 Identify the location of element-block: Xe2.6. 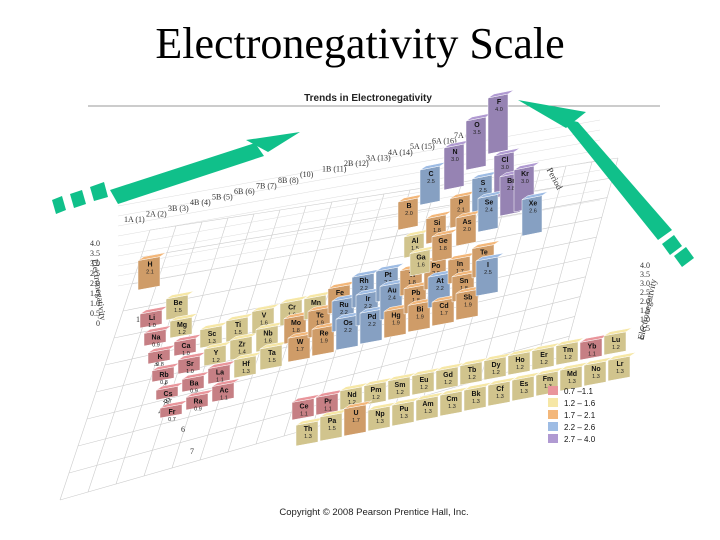
(535, 214).